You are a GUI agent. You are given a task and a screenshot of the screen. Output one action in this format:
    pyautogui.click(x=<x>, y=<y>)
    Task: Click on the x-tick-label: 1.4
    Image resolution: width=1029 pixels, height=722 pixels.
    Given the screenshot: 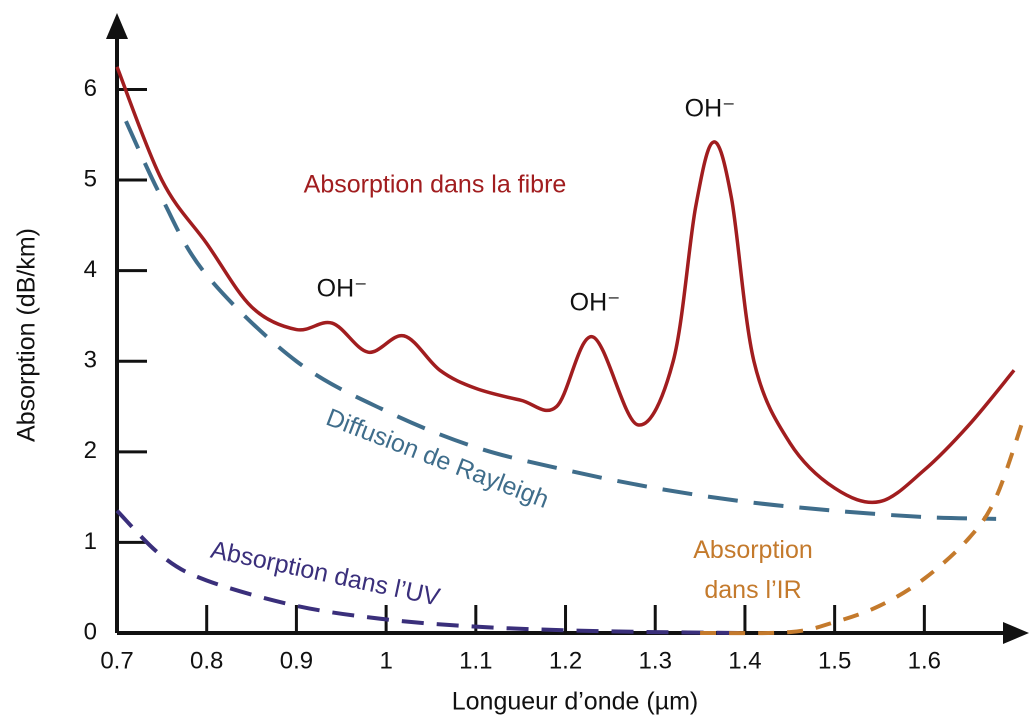 What is the action you would take?
    pyautogui.click(x=744, y=660)
    